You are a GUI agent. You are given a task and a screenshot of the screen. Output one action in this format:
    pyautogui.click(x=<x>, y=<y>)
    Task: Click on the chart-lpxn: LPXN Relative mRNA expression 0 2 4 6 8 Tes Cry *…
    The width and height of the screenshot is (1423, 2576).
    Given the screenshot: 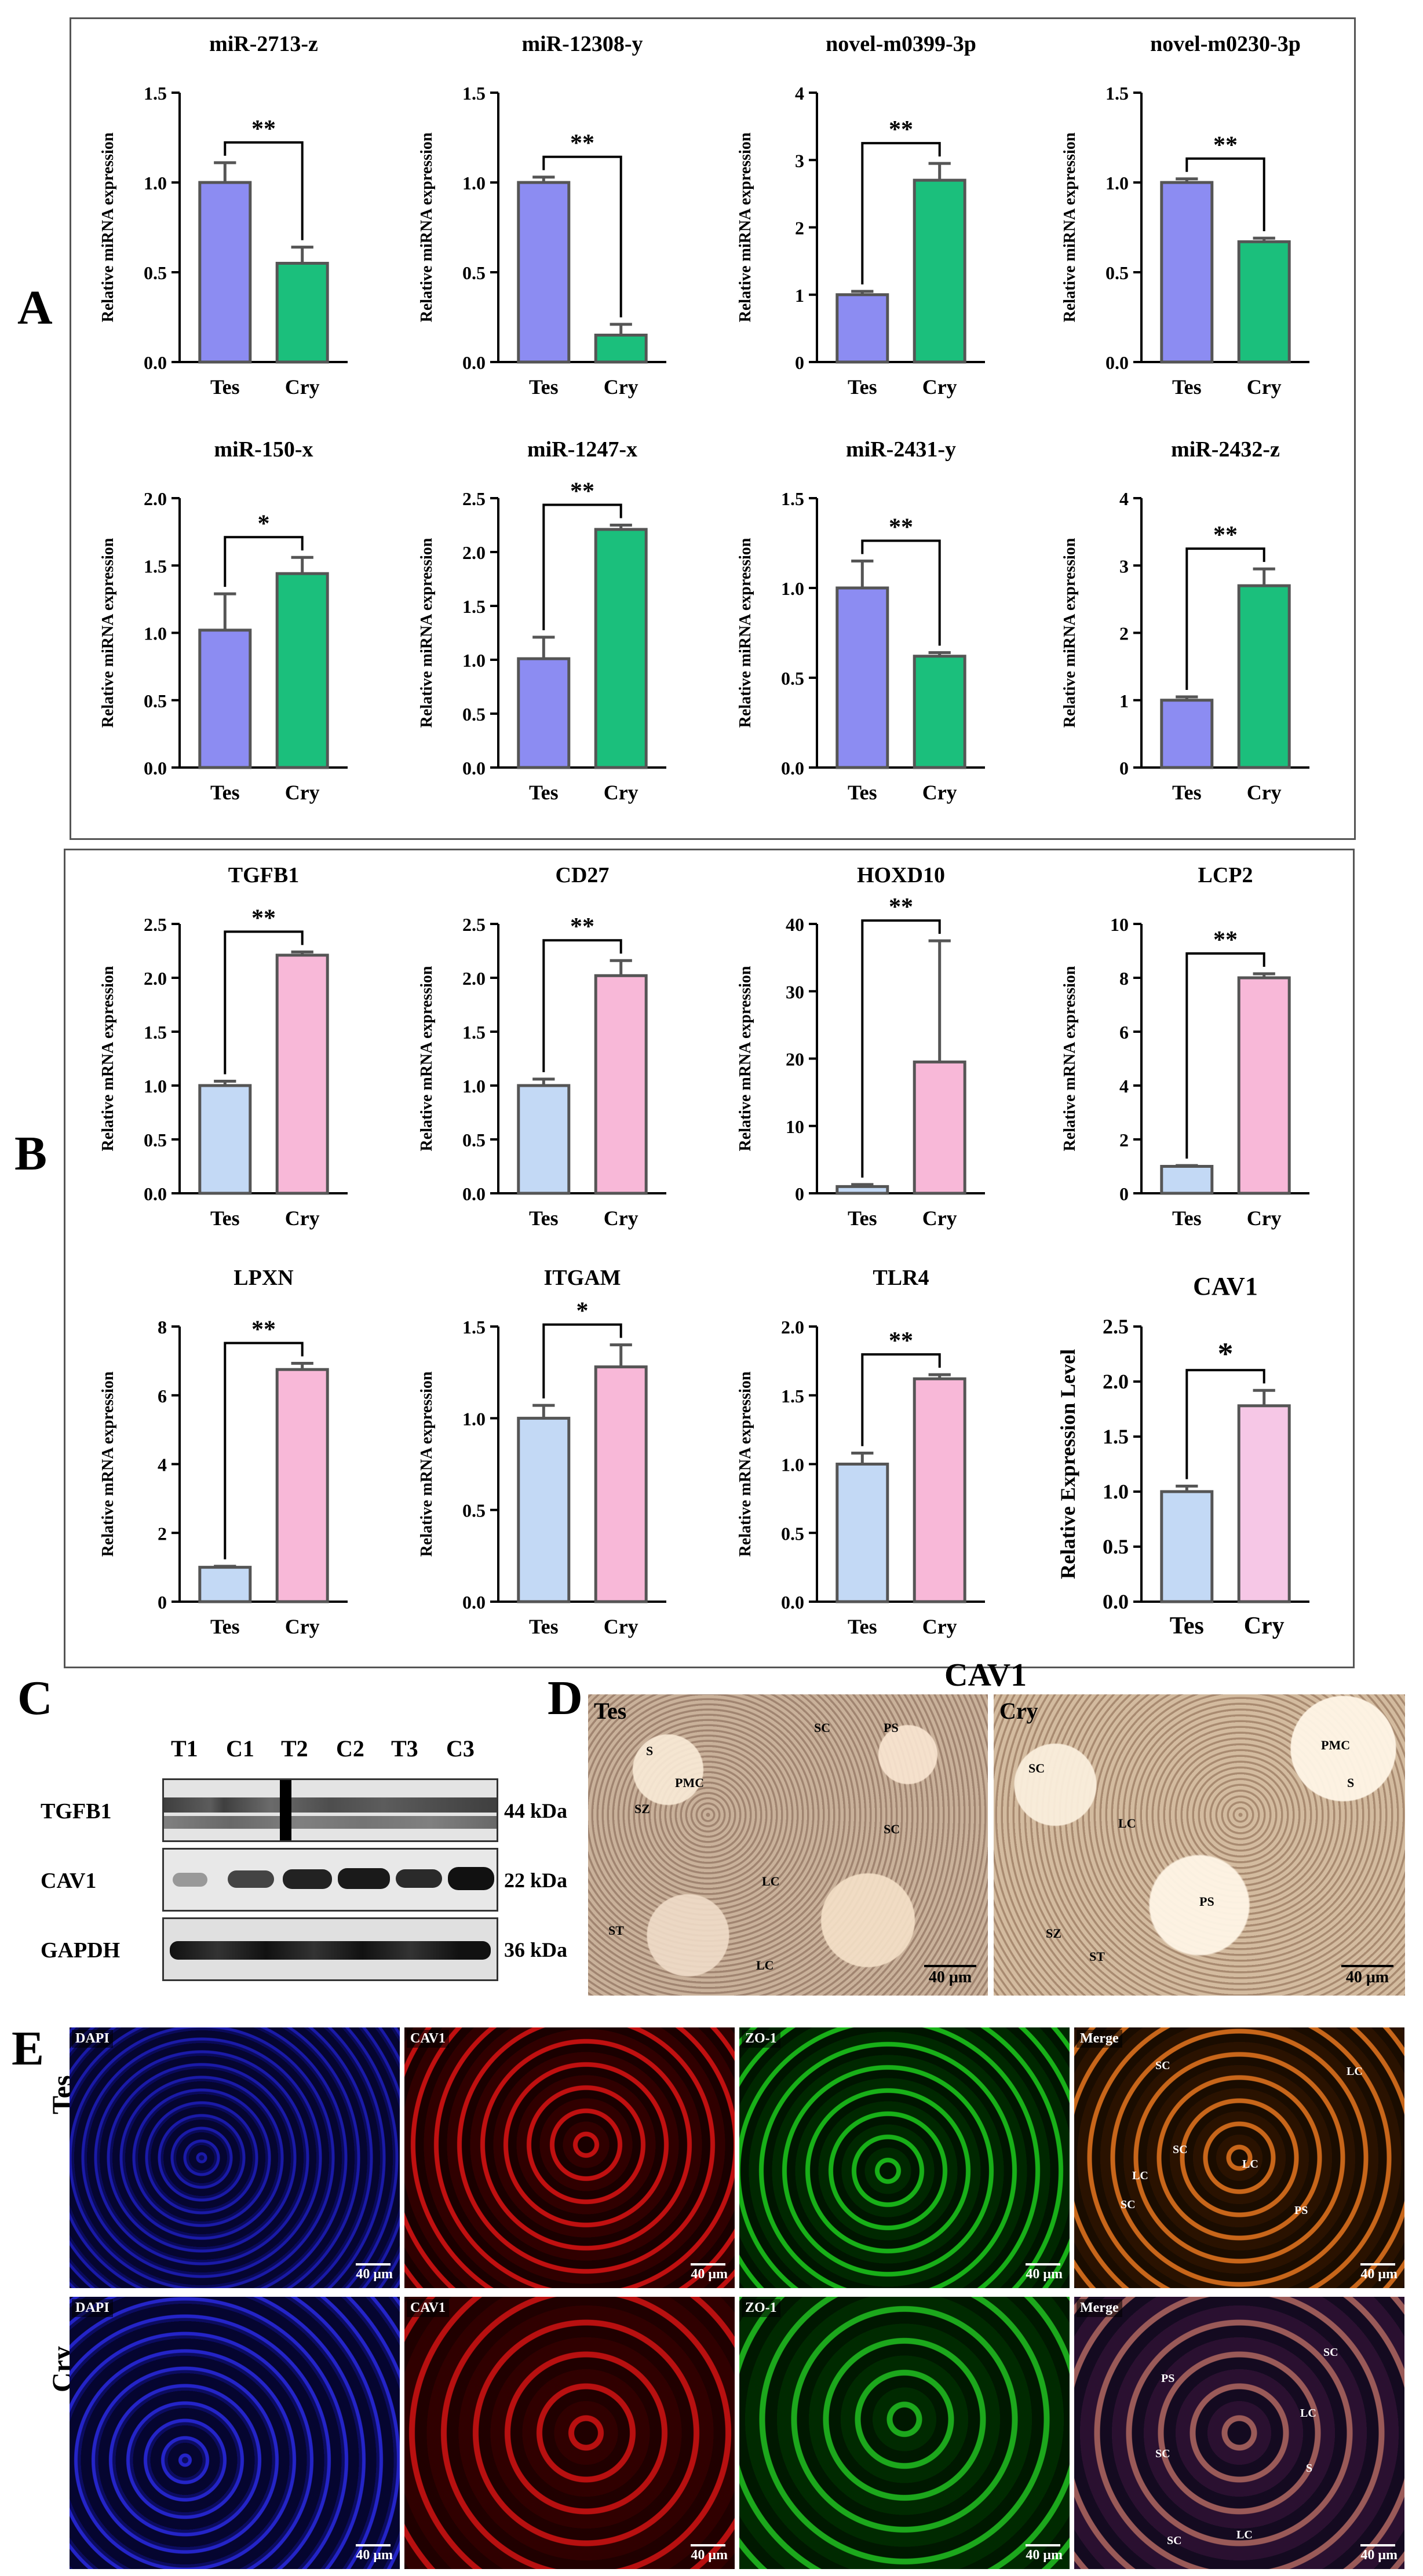 What is the action you would take?
    pyautogui.click(x=223, y=1452)
    